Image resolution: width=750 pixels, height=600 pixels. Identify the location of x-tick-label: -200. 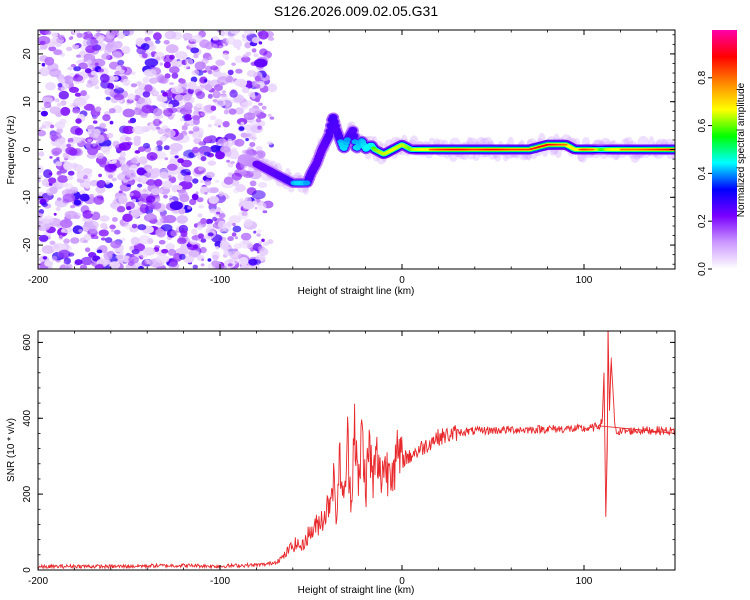
(38, 280).